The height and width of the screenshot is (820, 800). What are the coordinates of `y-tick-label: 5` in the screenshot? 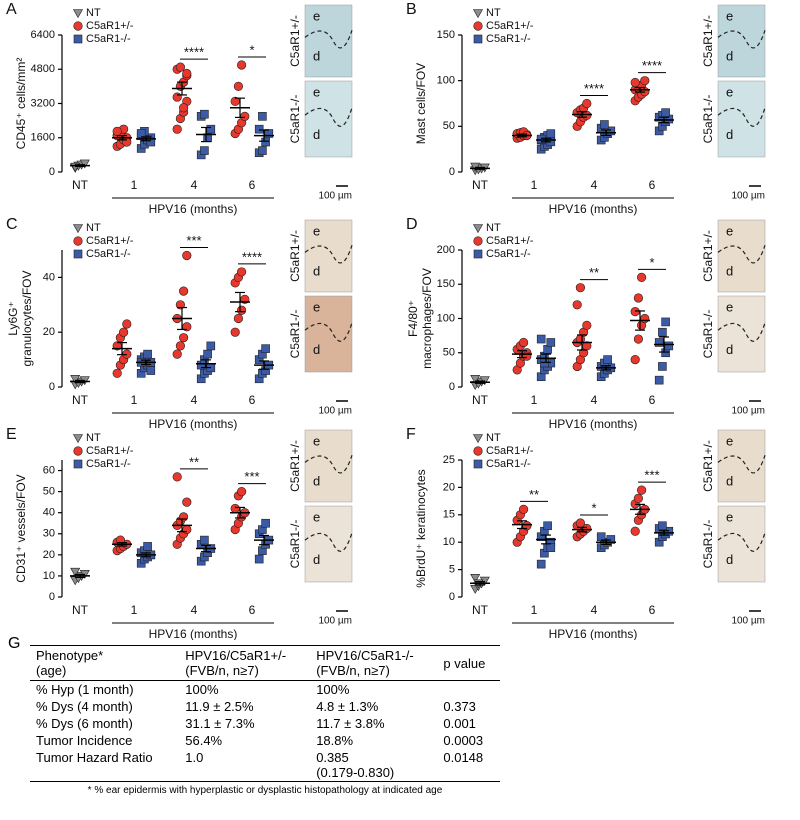 It's located at (452, 570).